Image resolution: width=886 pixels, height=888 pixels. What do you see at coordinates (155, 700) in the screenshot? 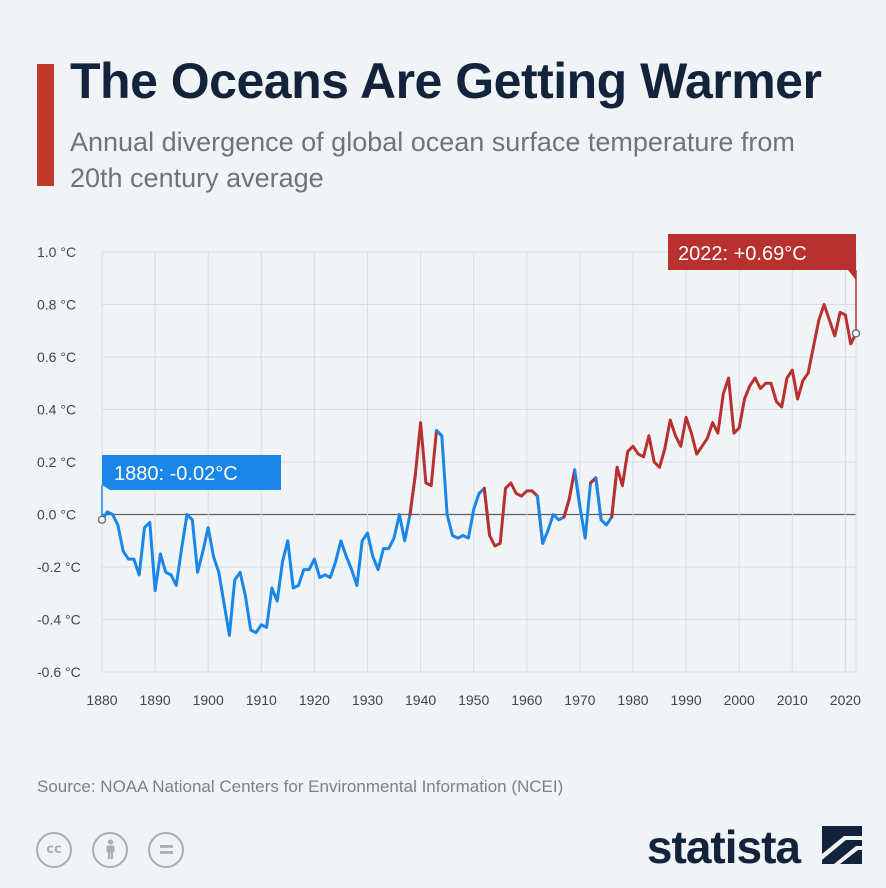
I see `x-tick-label: 1890` at bounding box center [155, 700].